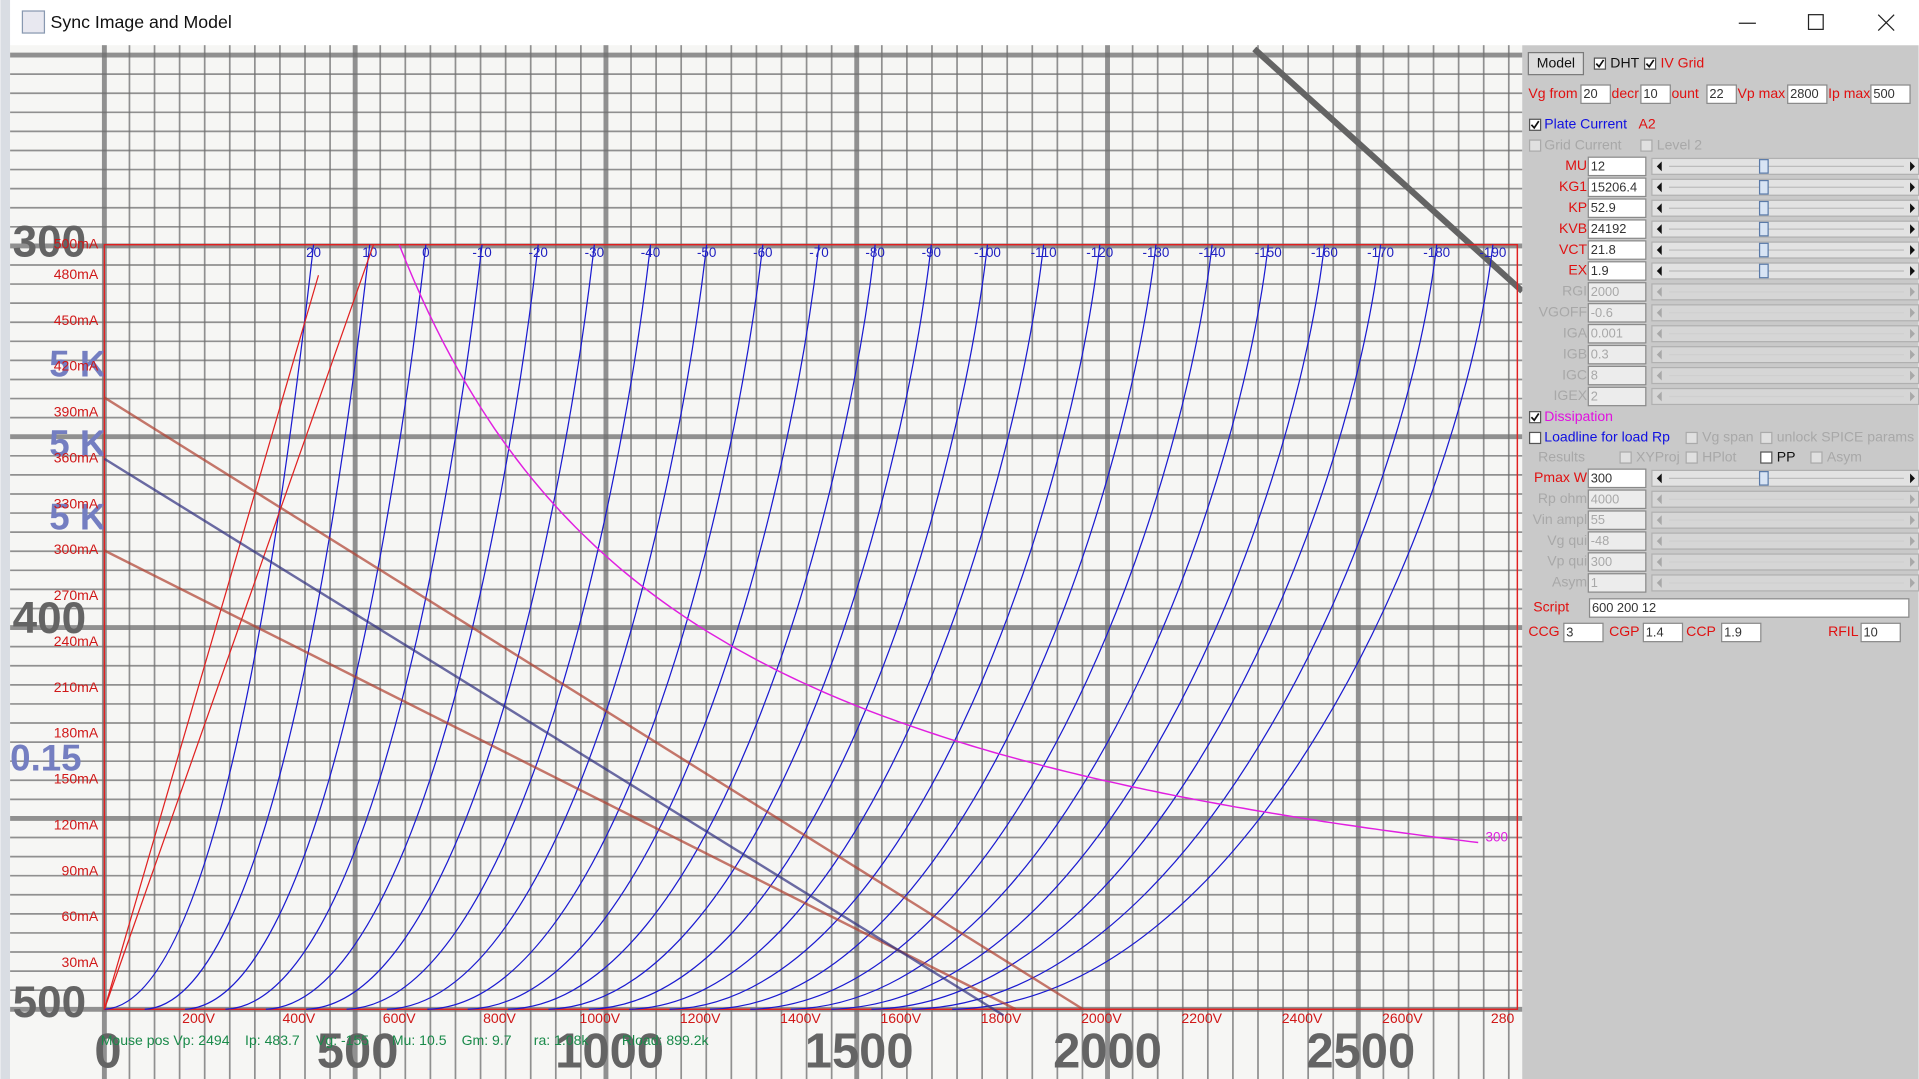 The height and width of the screenshot is (1079, 1919). I want to click on field-value: 20, so click(1590, 93).